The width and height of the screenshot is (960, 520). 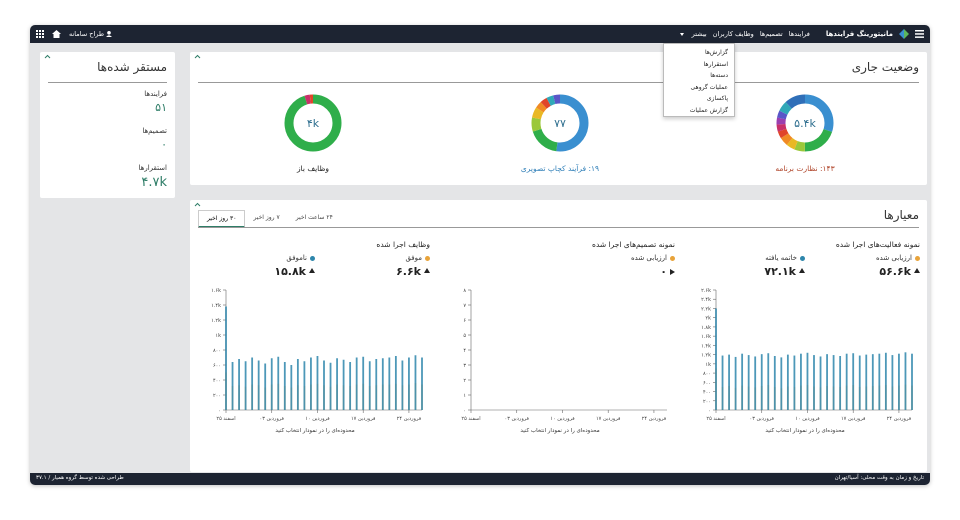 What do you see at coordinates (154, 182) in the screenshot?
I see `deployed-value: ۴.۷k` at bounding box center [154, 182].